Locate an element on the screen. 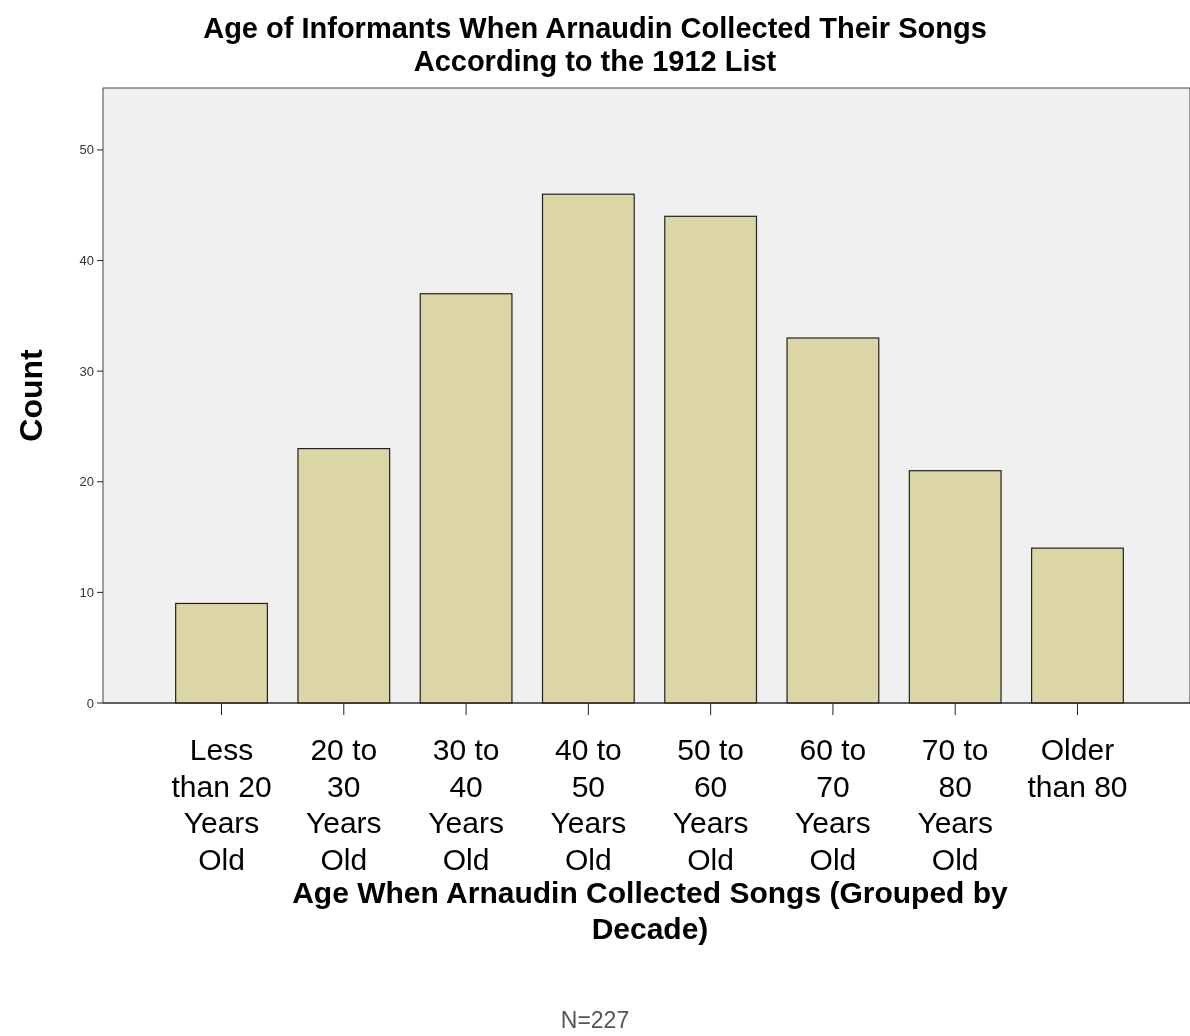 The height and width of the screenshot is (1036, 1190). text: N=227 is located at coordinates (595, 1020).